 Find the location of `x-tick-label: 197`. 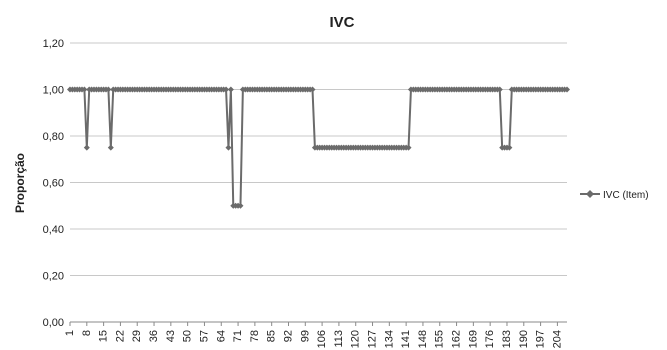

x-tick-label: 197 is located at coordinates (541, 339).